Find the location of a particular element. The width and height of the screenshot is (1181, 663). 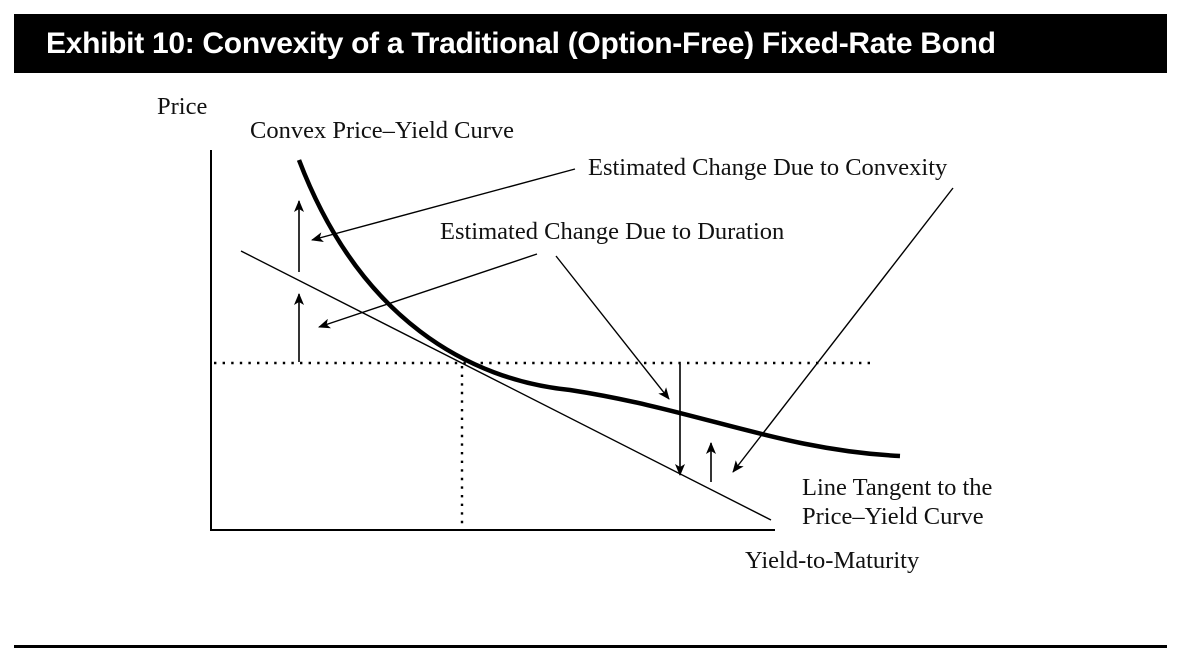

duration-leader-left is located at coordinates (428, 291).